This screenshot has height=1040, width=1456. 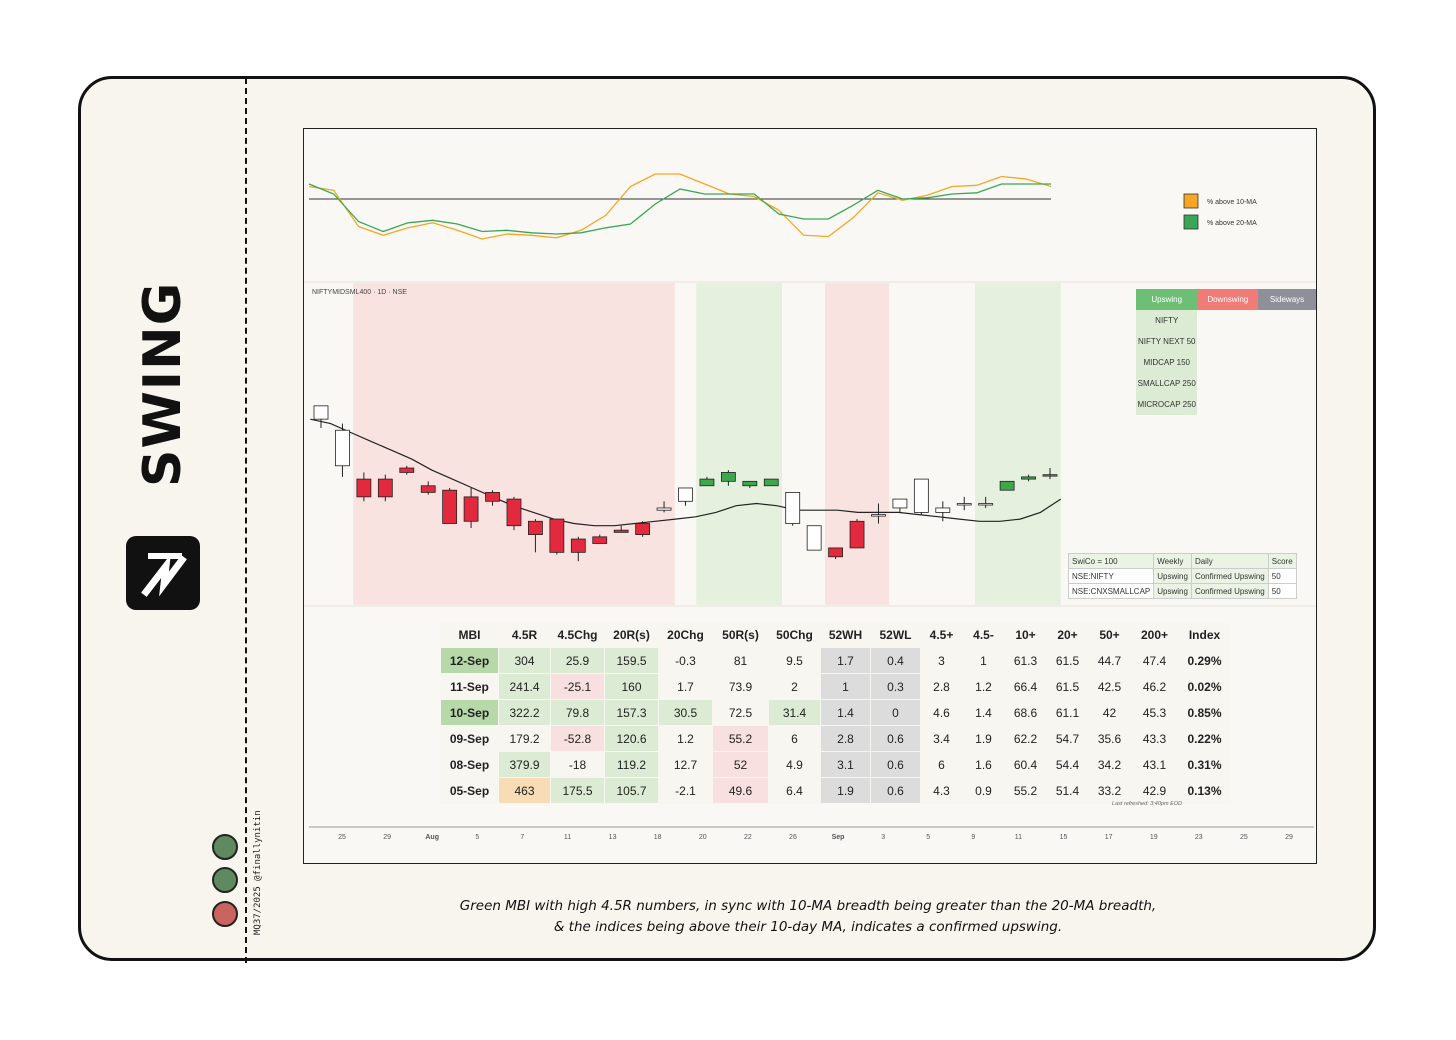 What do you see at coordinates (983, 686) in the screenshot?
I see `mbi-cell: 1.2` at bounding box center [983, 686].